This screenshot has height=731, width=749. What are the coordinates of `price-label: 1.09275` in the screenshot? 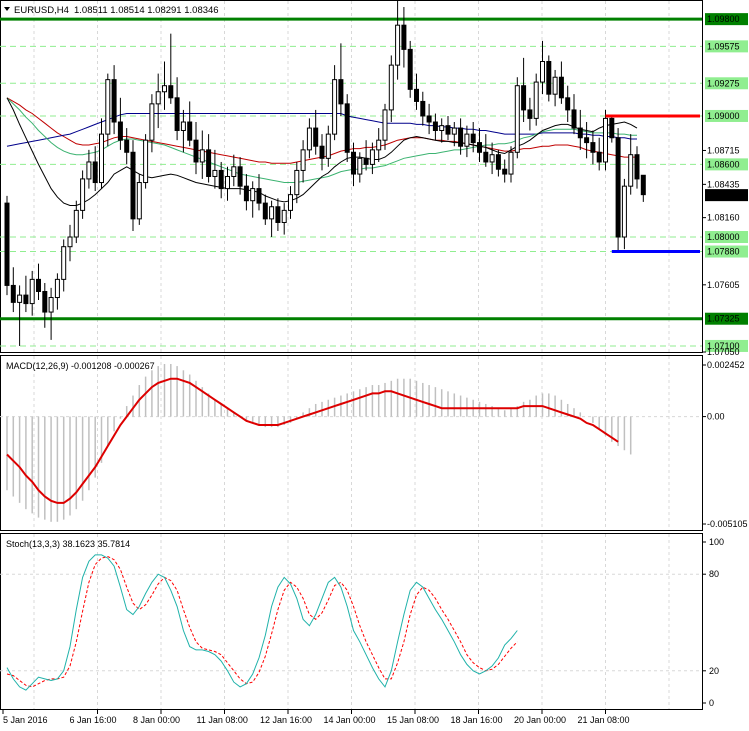 It's located at (726, 83).